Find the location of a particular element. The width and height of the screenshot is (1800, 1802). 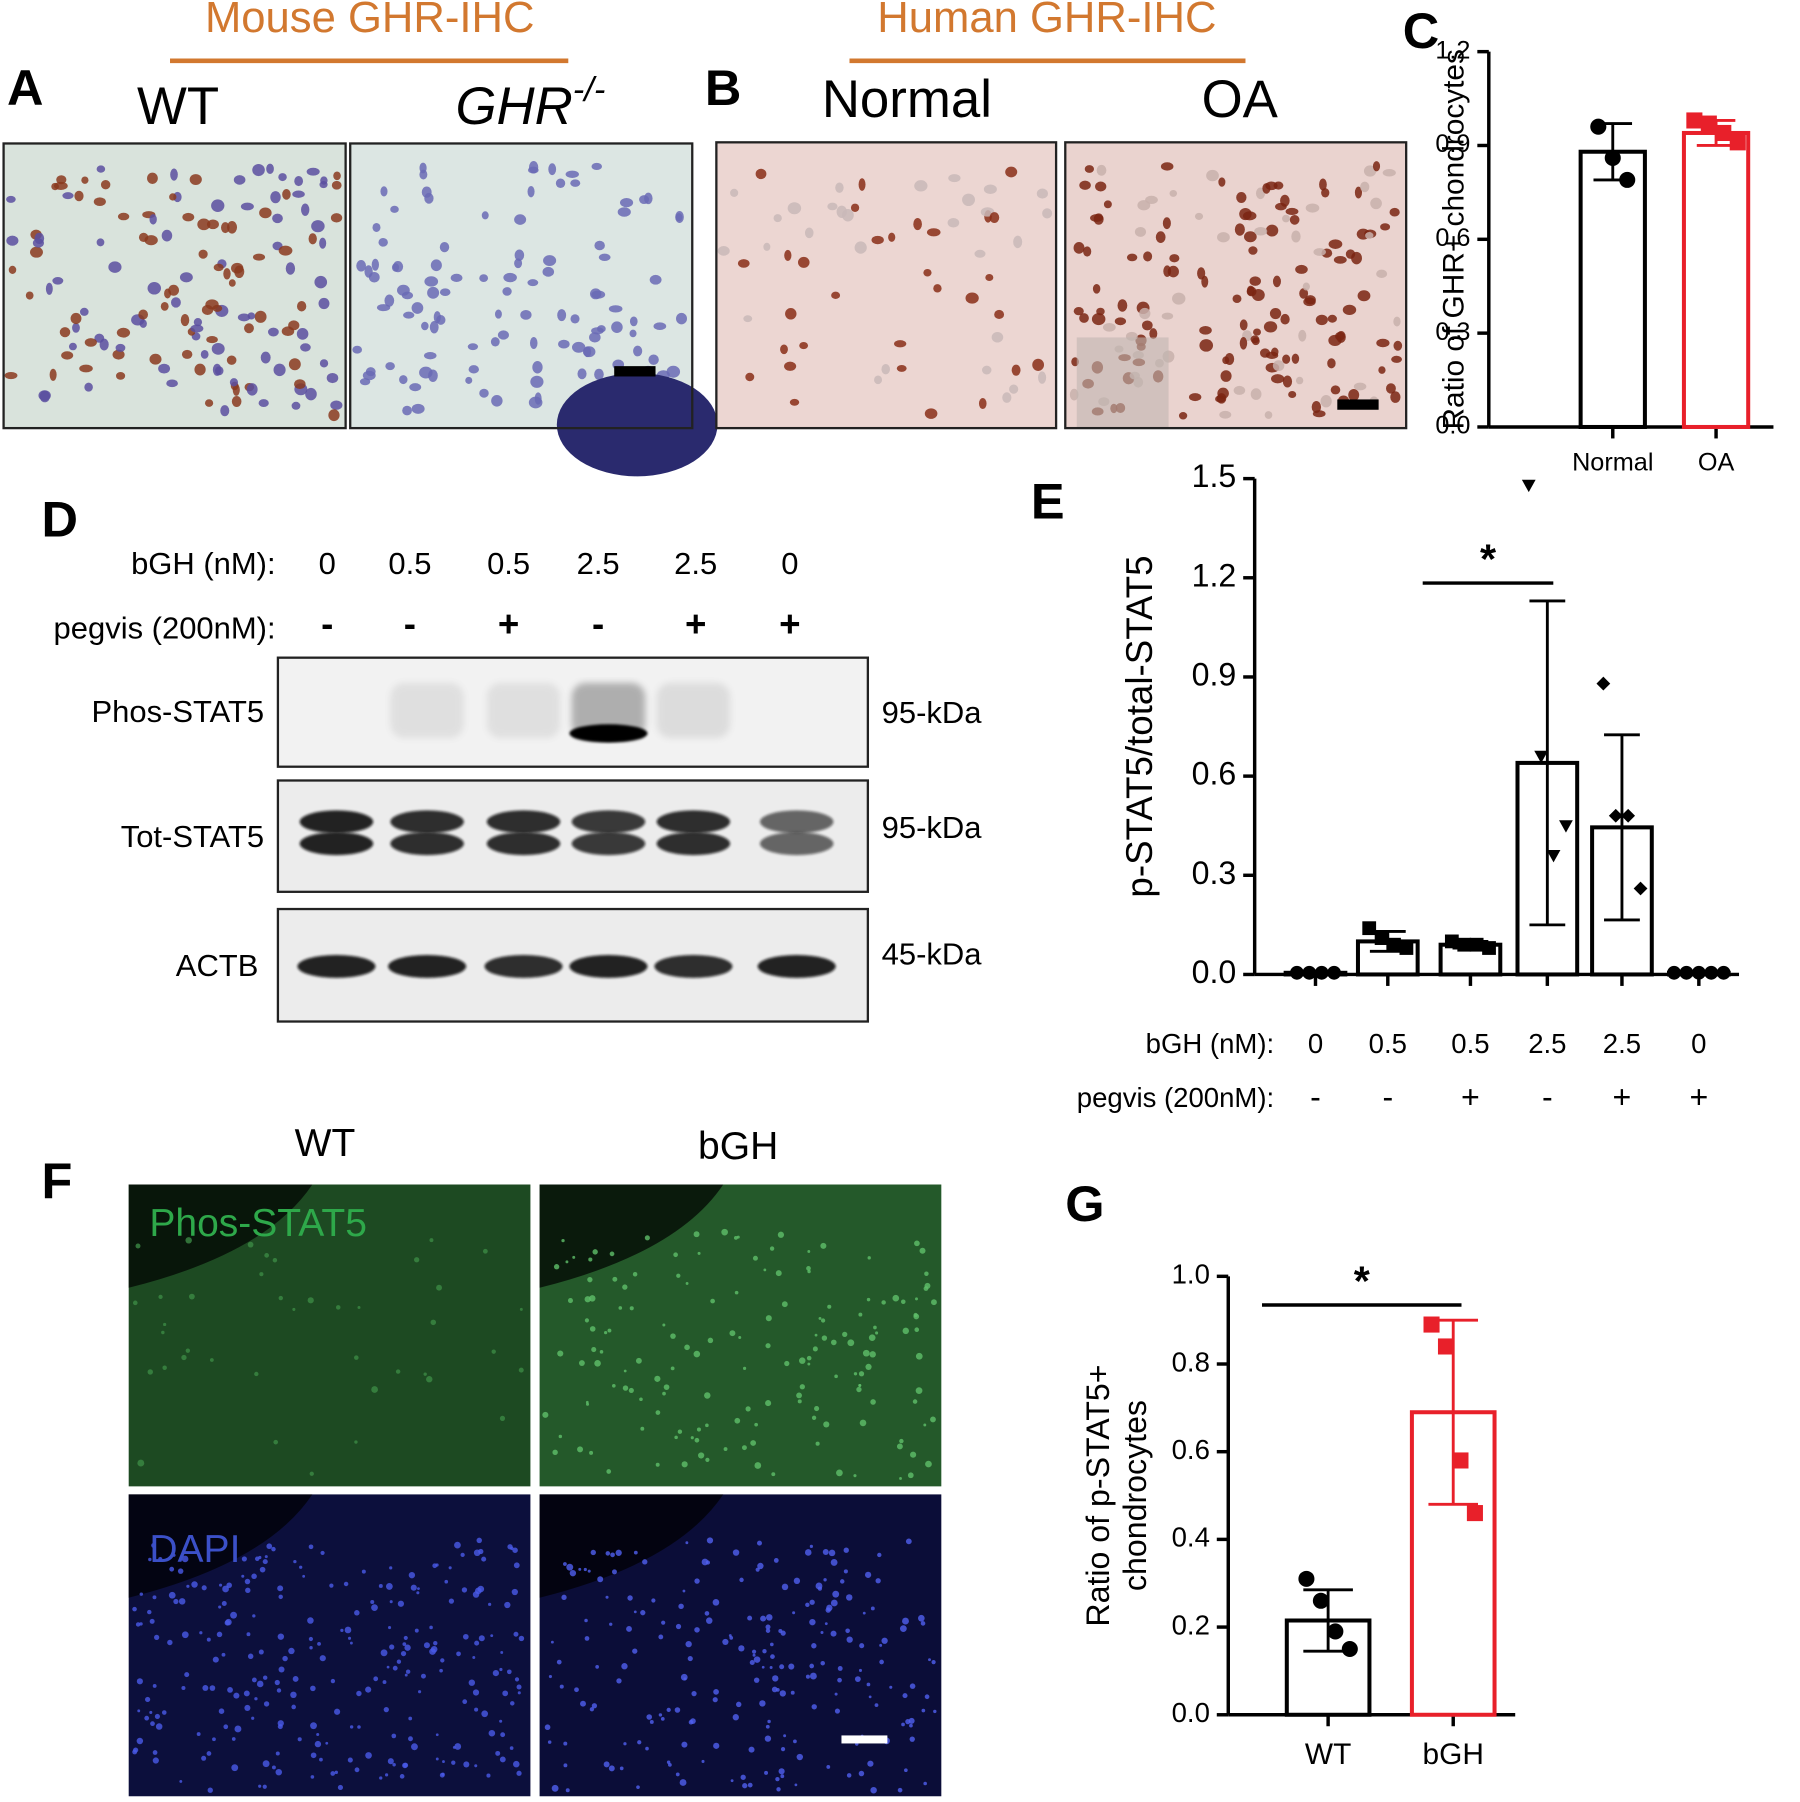

panel-letter: G is located at coordinates (1084, 1203).